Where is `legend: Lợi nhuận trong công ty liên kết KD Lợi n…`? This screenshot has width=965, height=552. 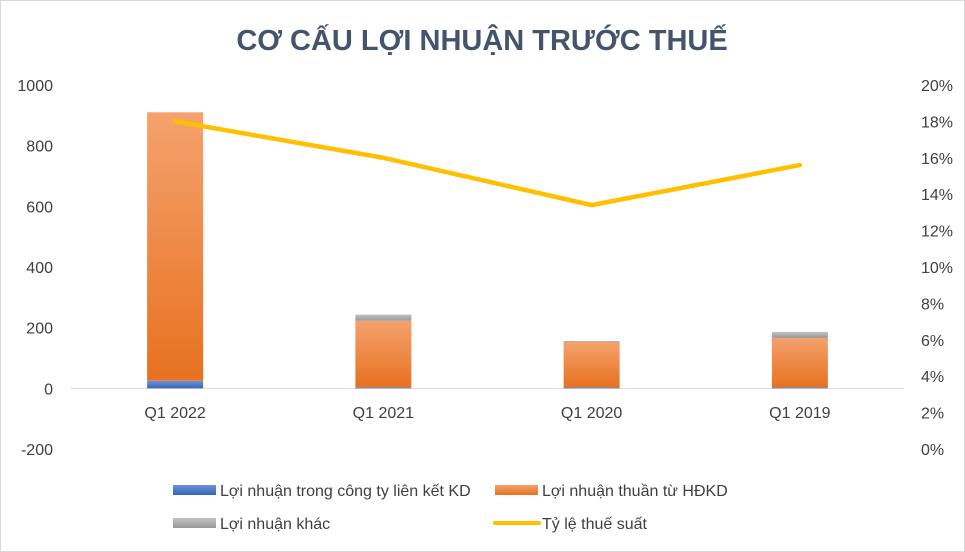
legend: Lợi nhuận trong công ty liên kết KD Lợi n… is located at coordinates (450, 508).